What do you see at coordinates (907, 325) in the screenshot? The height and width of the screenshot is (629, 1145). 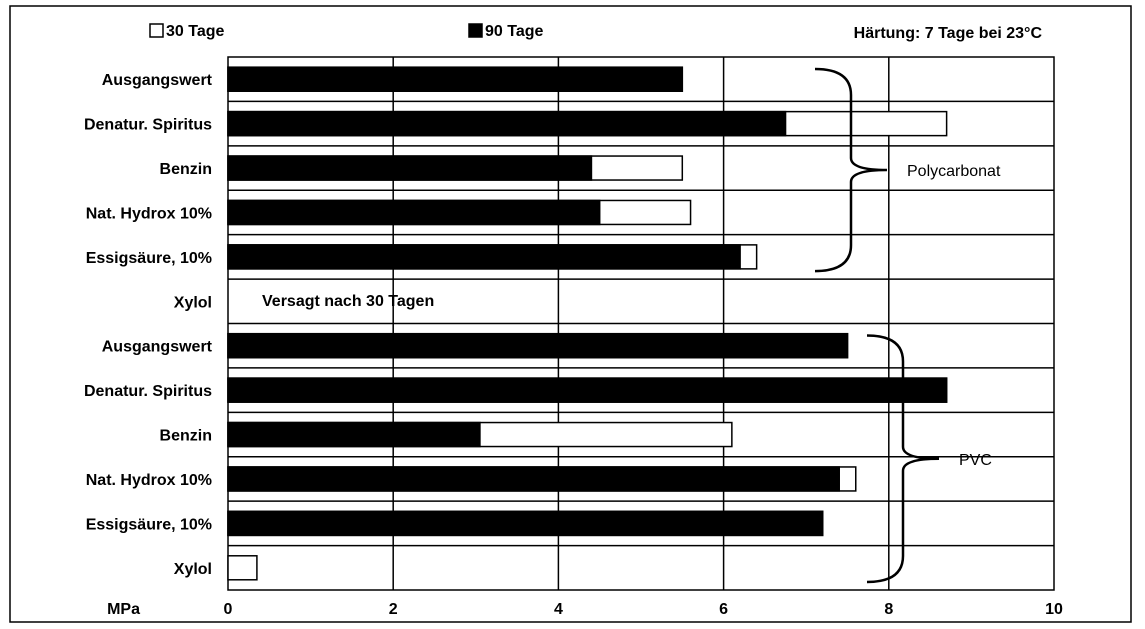 I see `group-braces: Polycarbonat PVC` at bounding box center [907, 325].